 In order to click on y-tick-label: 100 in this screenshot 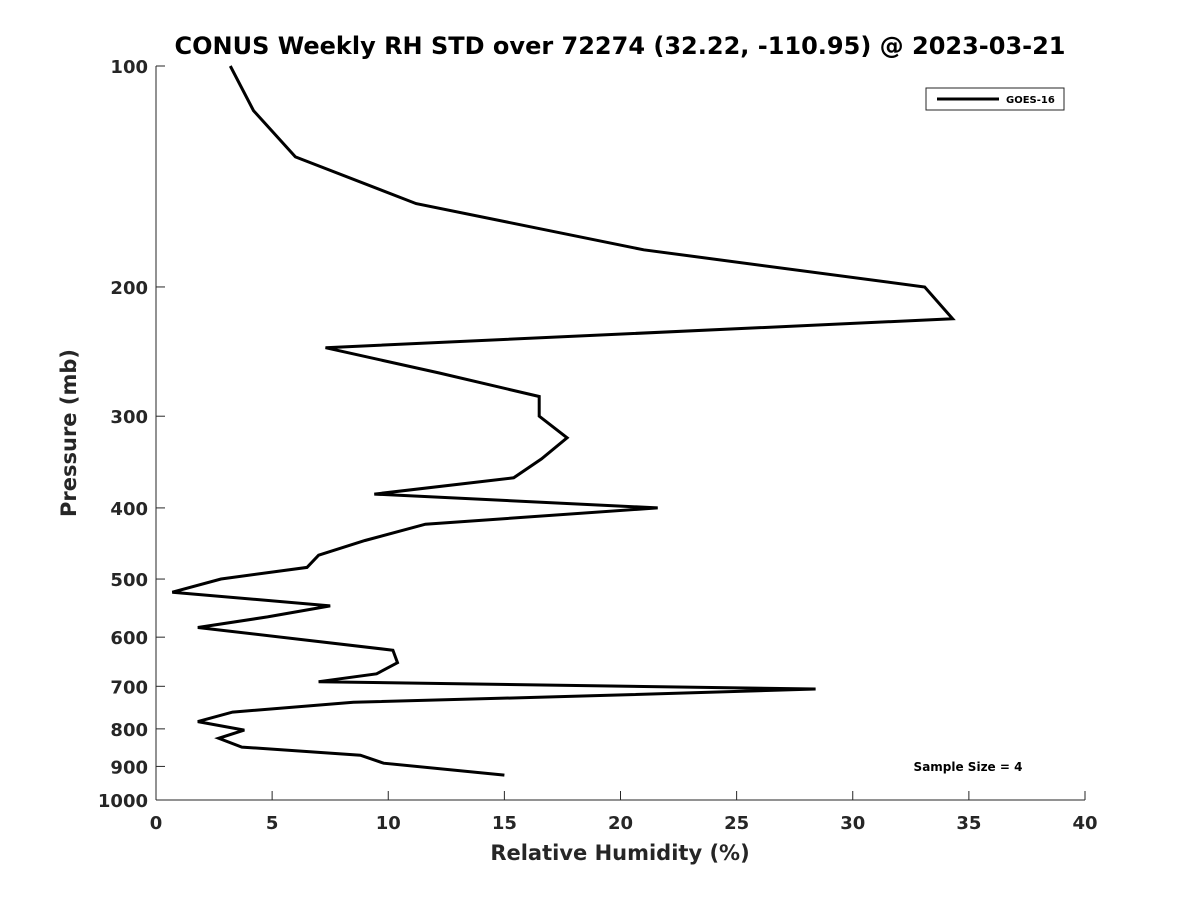, I will do `click(129, 67)`.